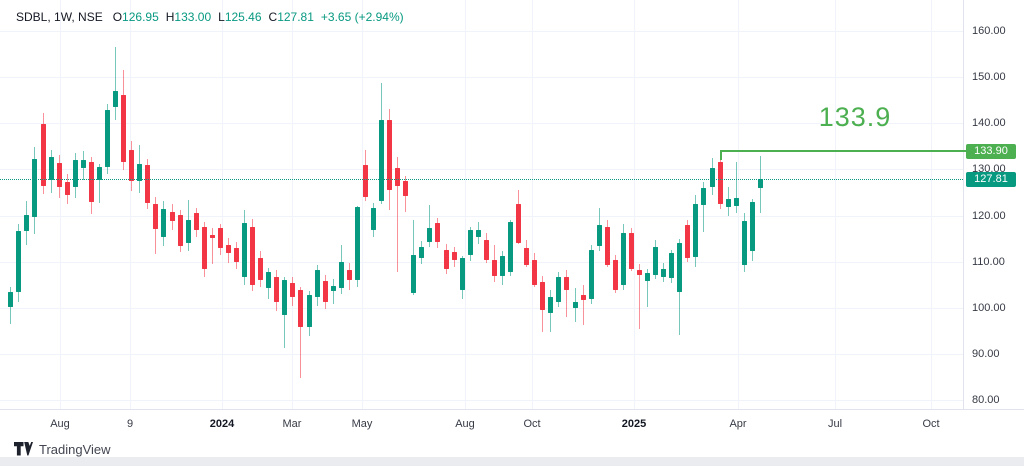  Describe the element at coordinates (512, 425) in the screenshot. I see `time-axis: Aug 9 2024 Mar May Aug Oct 2025 Apr Jul Oct` at that location.